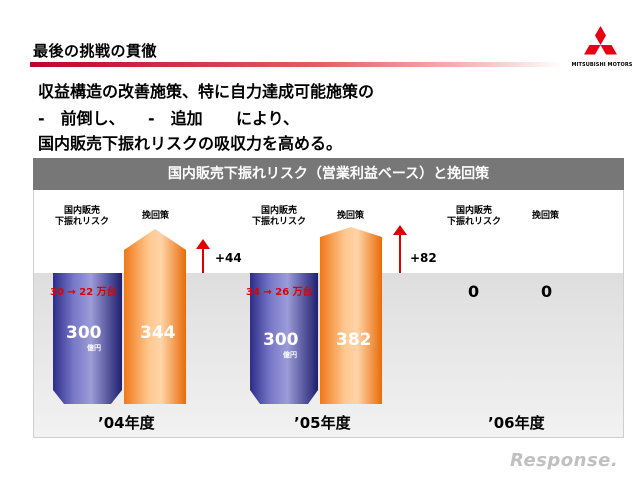 The height and width of the screenshot is (483, 640). I want to click on title-underline, so click(296, 64).